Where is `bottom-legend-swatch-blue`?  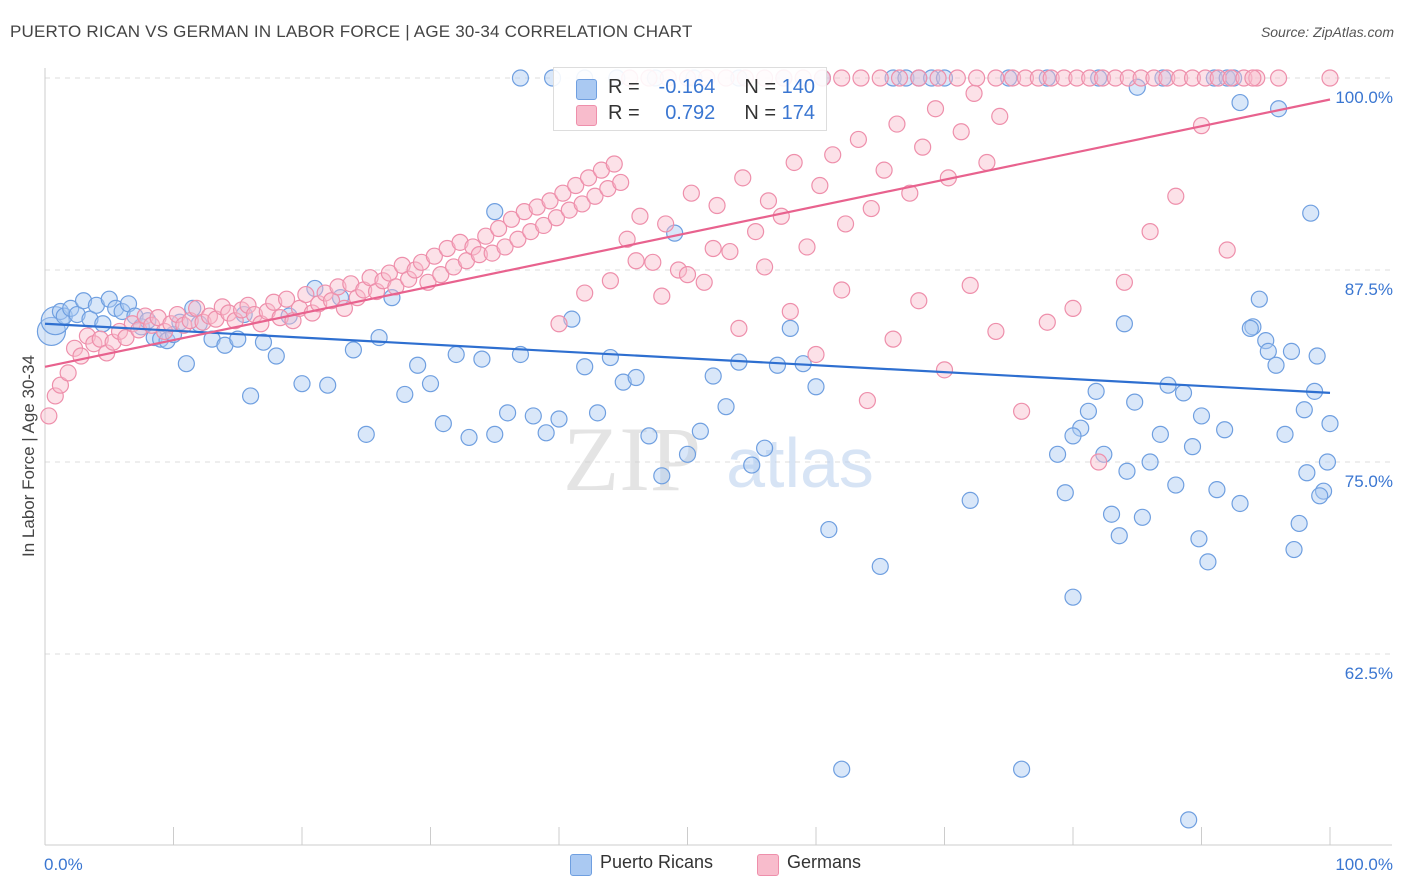 bottom-legend-swatch-blue is located at coordinates (581, 865).